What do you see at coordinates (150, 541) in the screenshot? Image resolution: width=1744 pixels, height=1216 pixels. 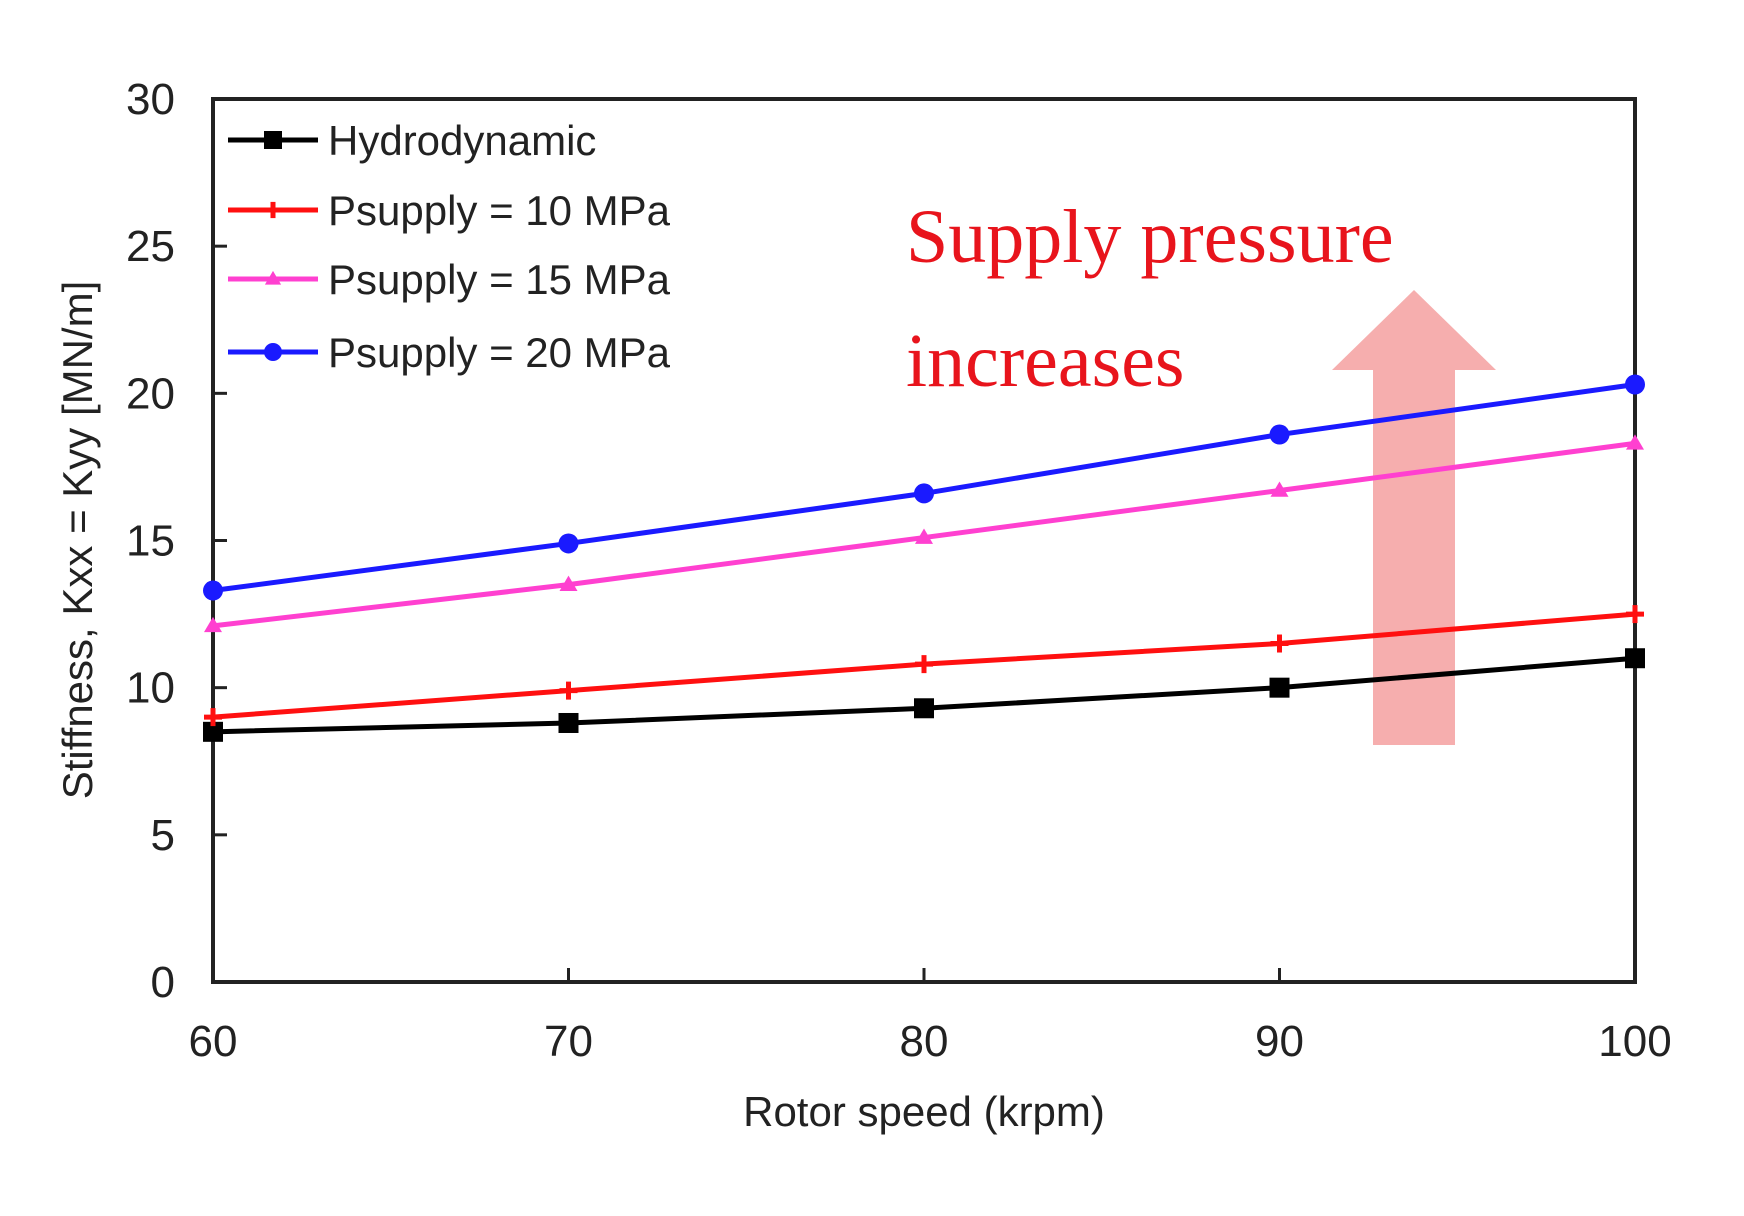 I see `y-tick-label: 15` at bounding box center [150, 541].